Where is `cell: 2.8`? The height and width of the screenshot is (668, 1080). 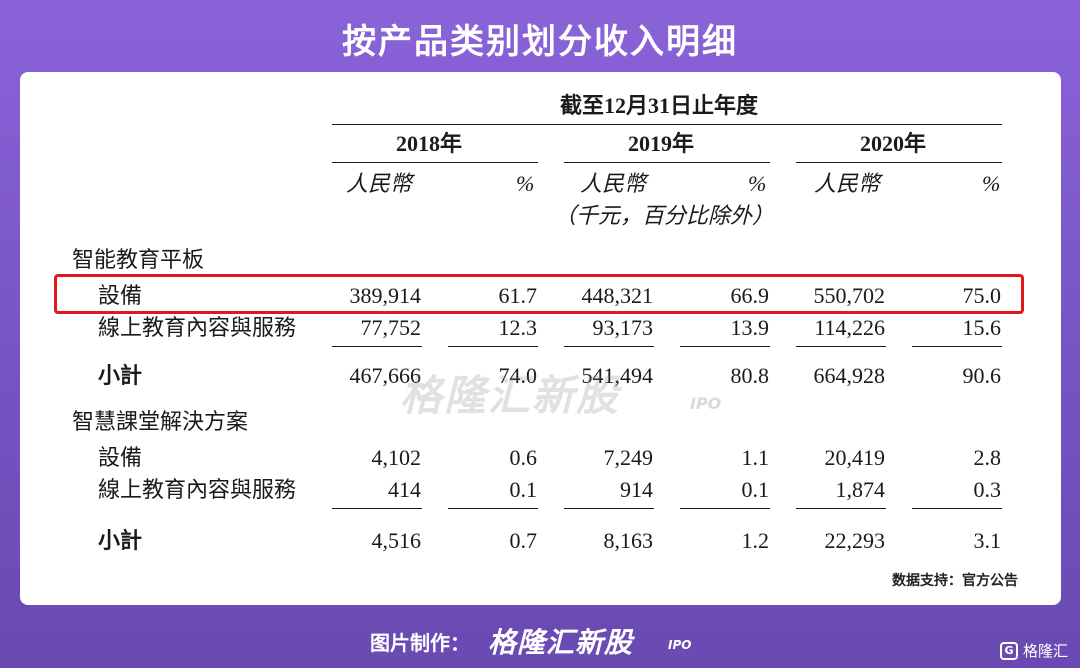 cell: 2.8 is located at coordinates (987, 457).